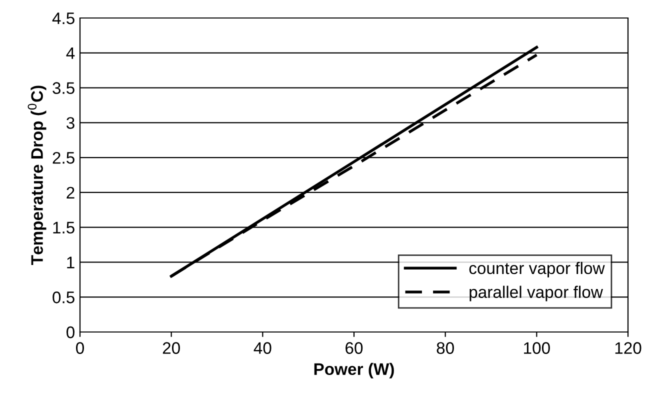 This screenshot has height=405, width=662. I want to click on y-tick-label: 2.5, so click(63, 158).